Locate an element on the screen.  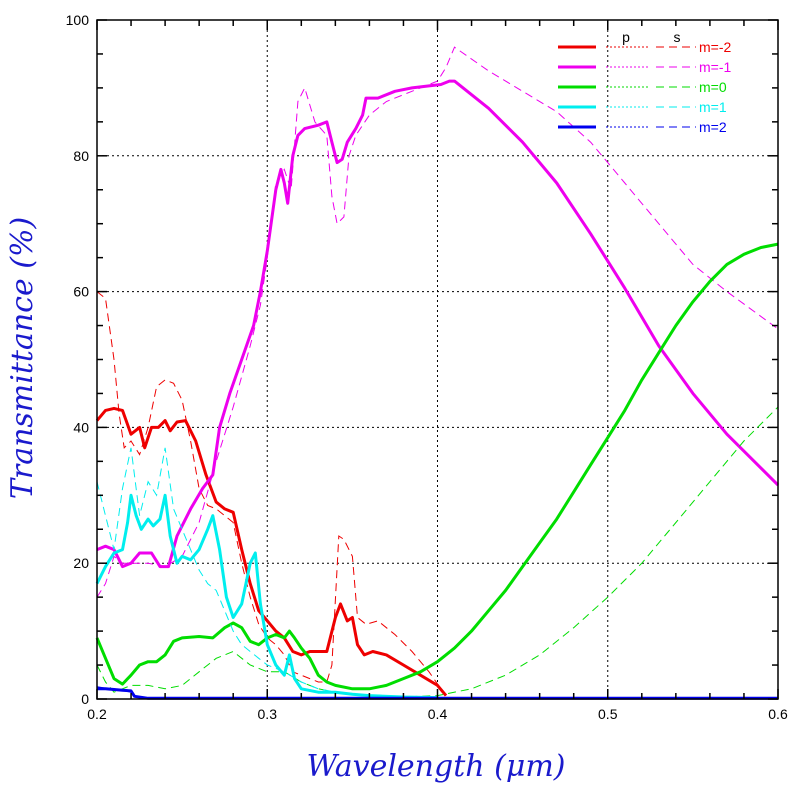
y-tick-label: 0 is located at coordinates (85, 699).